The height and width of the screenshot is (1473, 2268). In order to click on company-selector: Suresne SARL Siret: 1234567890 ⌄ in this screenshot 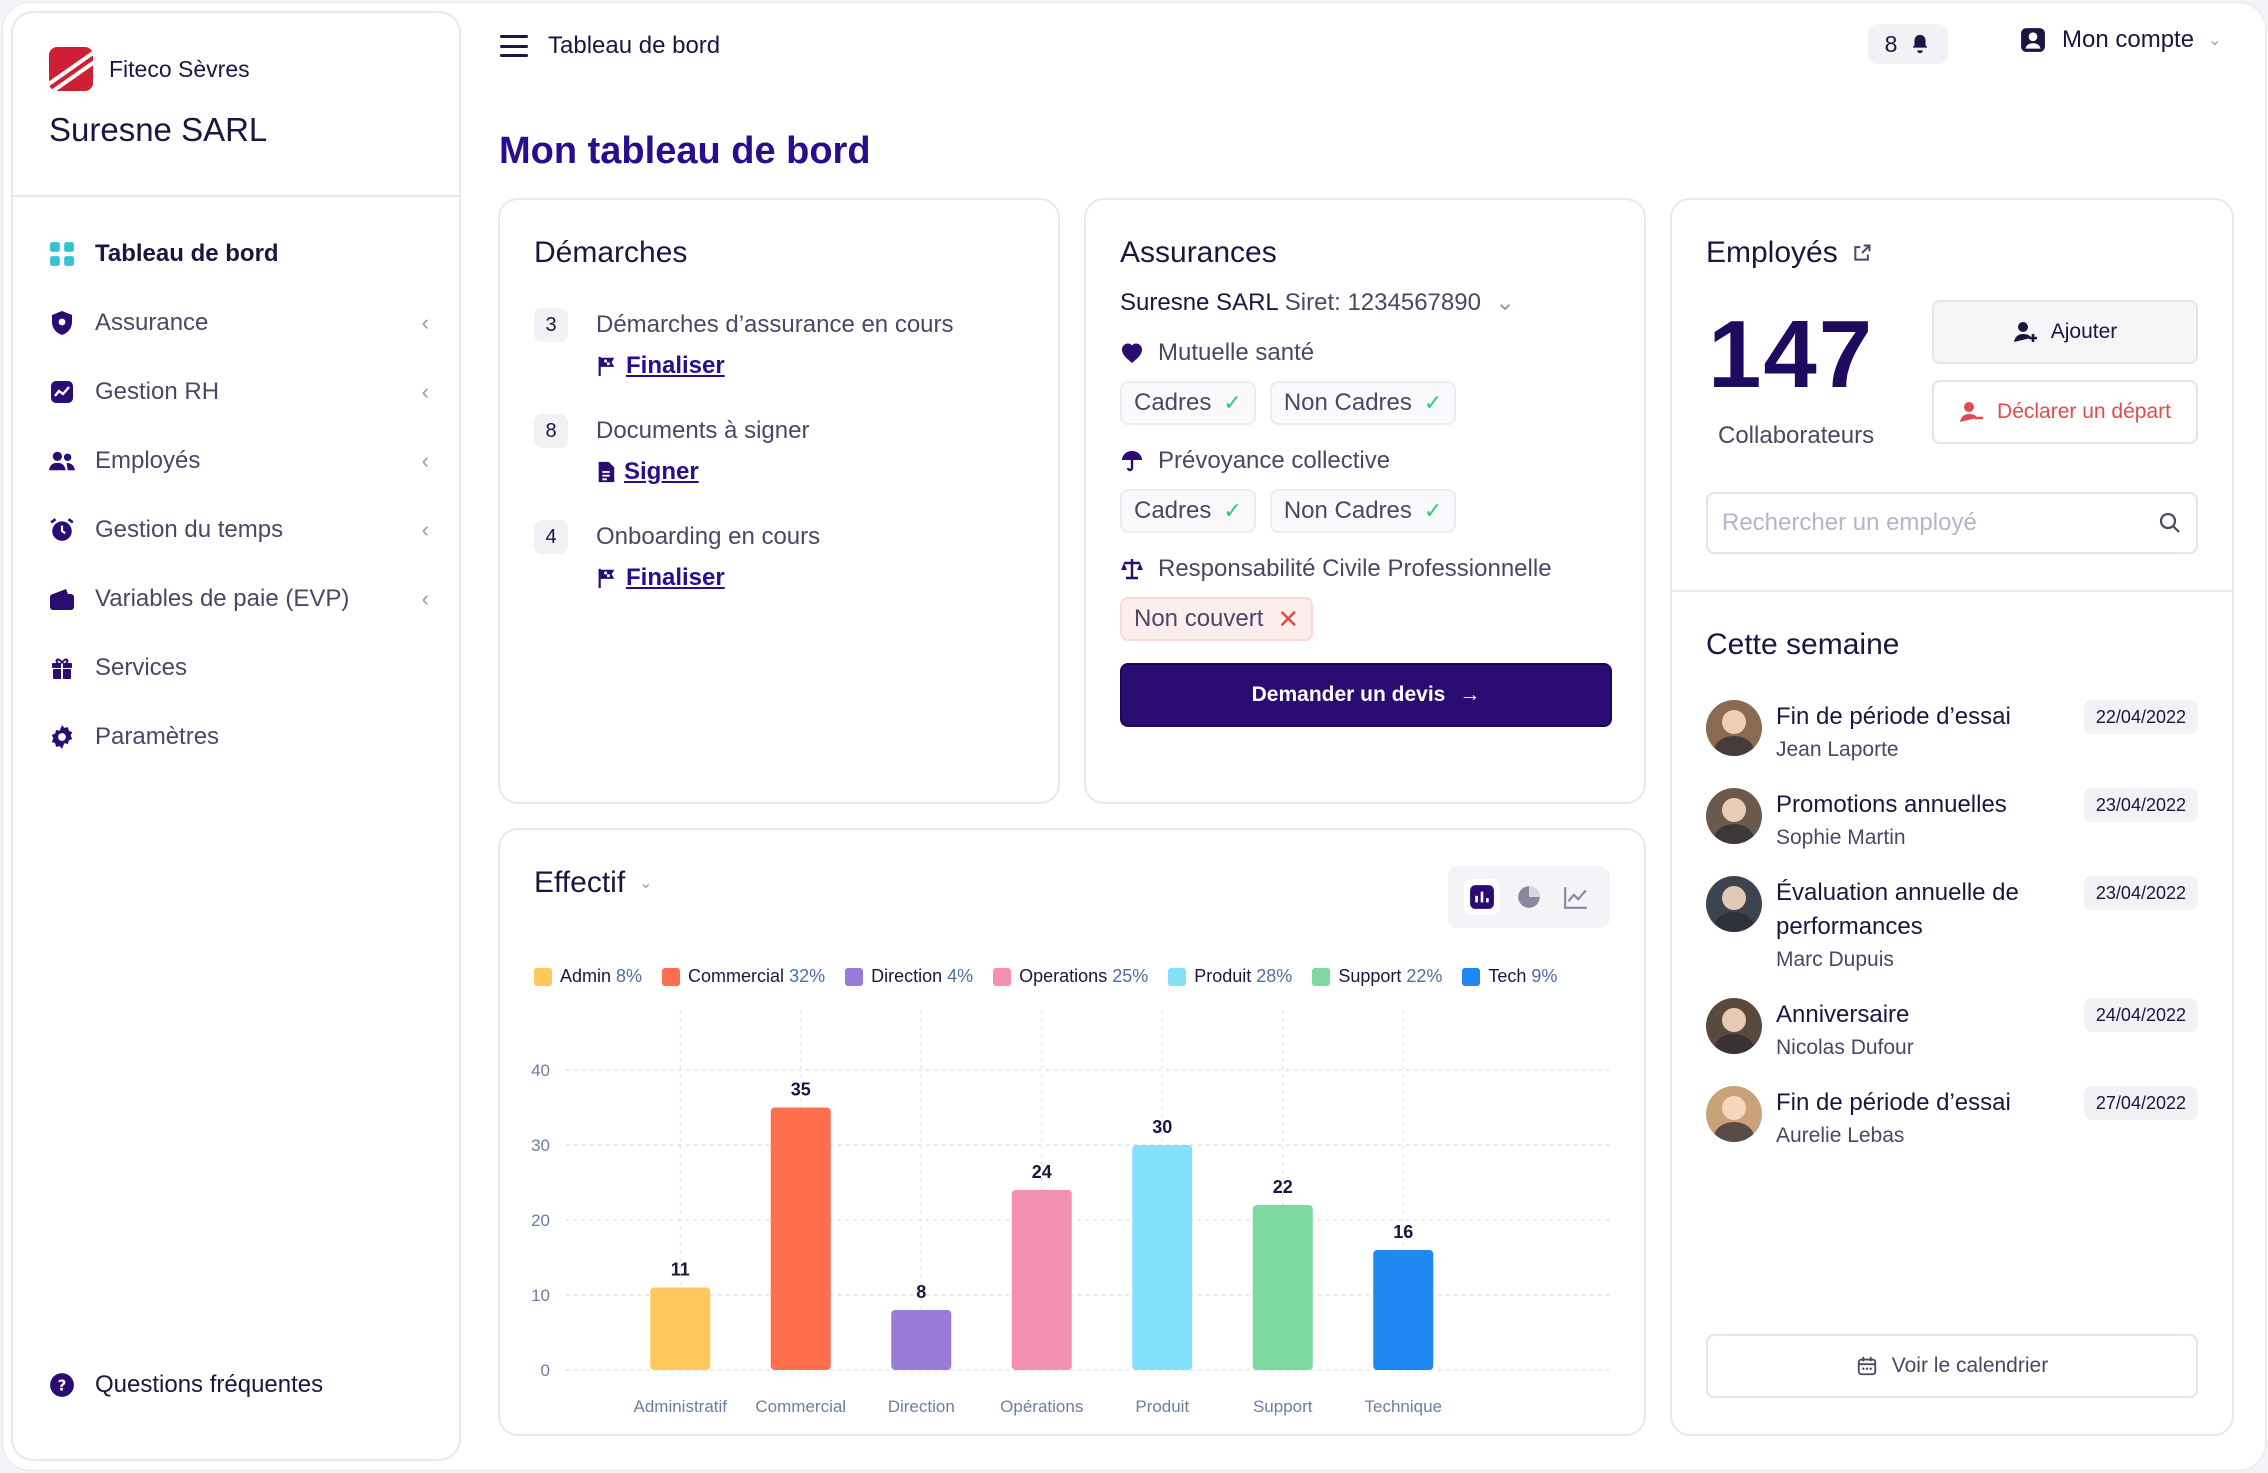, I will do `click(1365, 302)`.